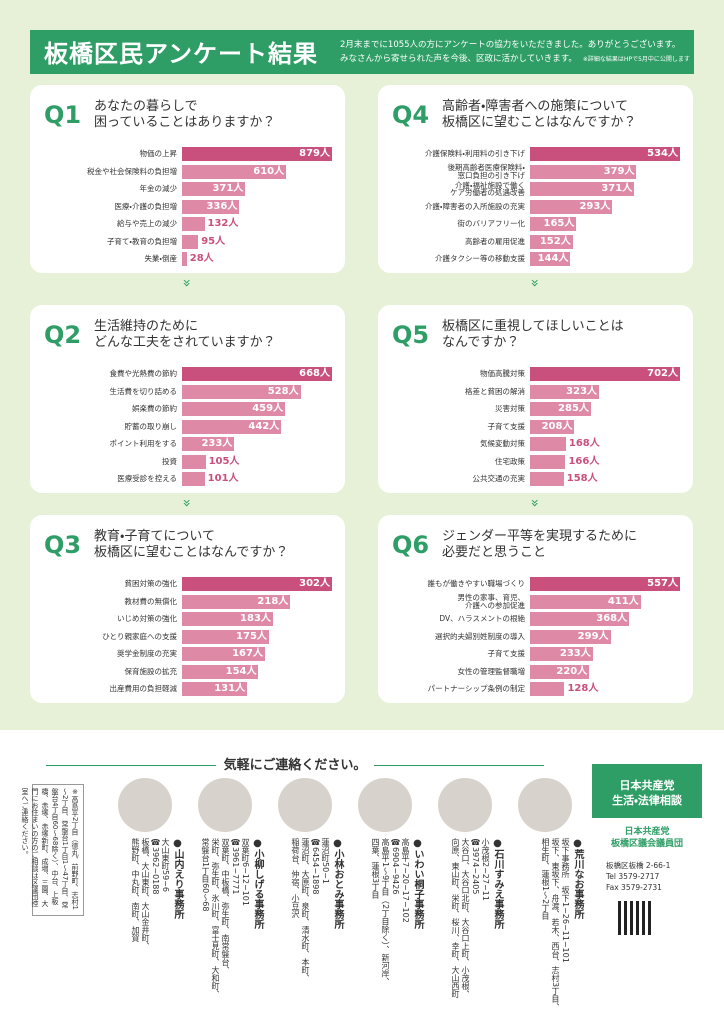 The width and height of the screenshot is (724, 1024). What do you see at coordinates (662, 583) in the screenshot?
I see `value-label: 557人` at bounding box center [662, 583].